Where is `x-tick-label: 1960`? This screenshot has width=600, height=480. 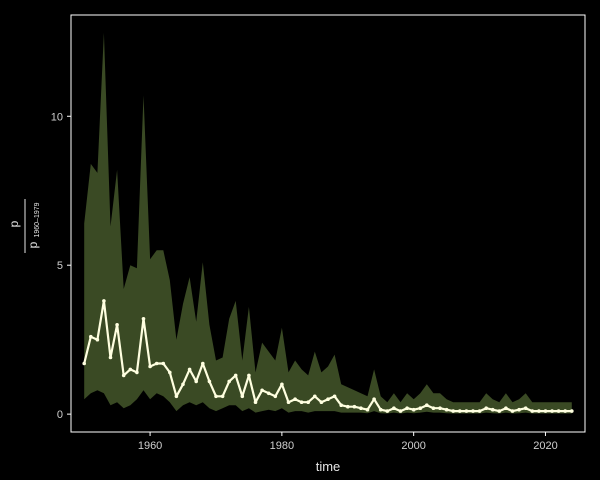
x-tick-label: 1960 is located at coordinates (150, 446).